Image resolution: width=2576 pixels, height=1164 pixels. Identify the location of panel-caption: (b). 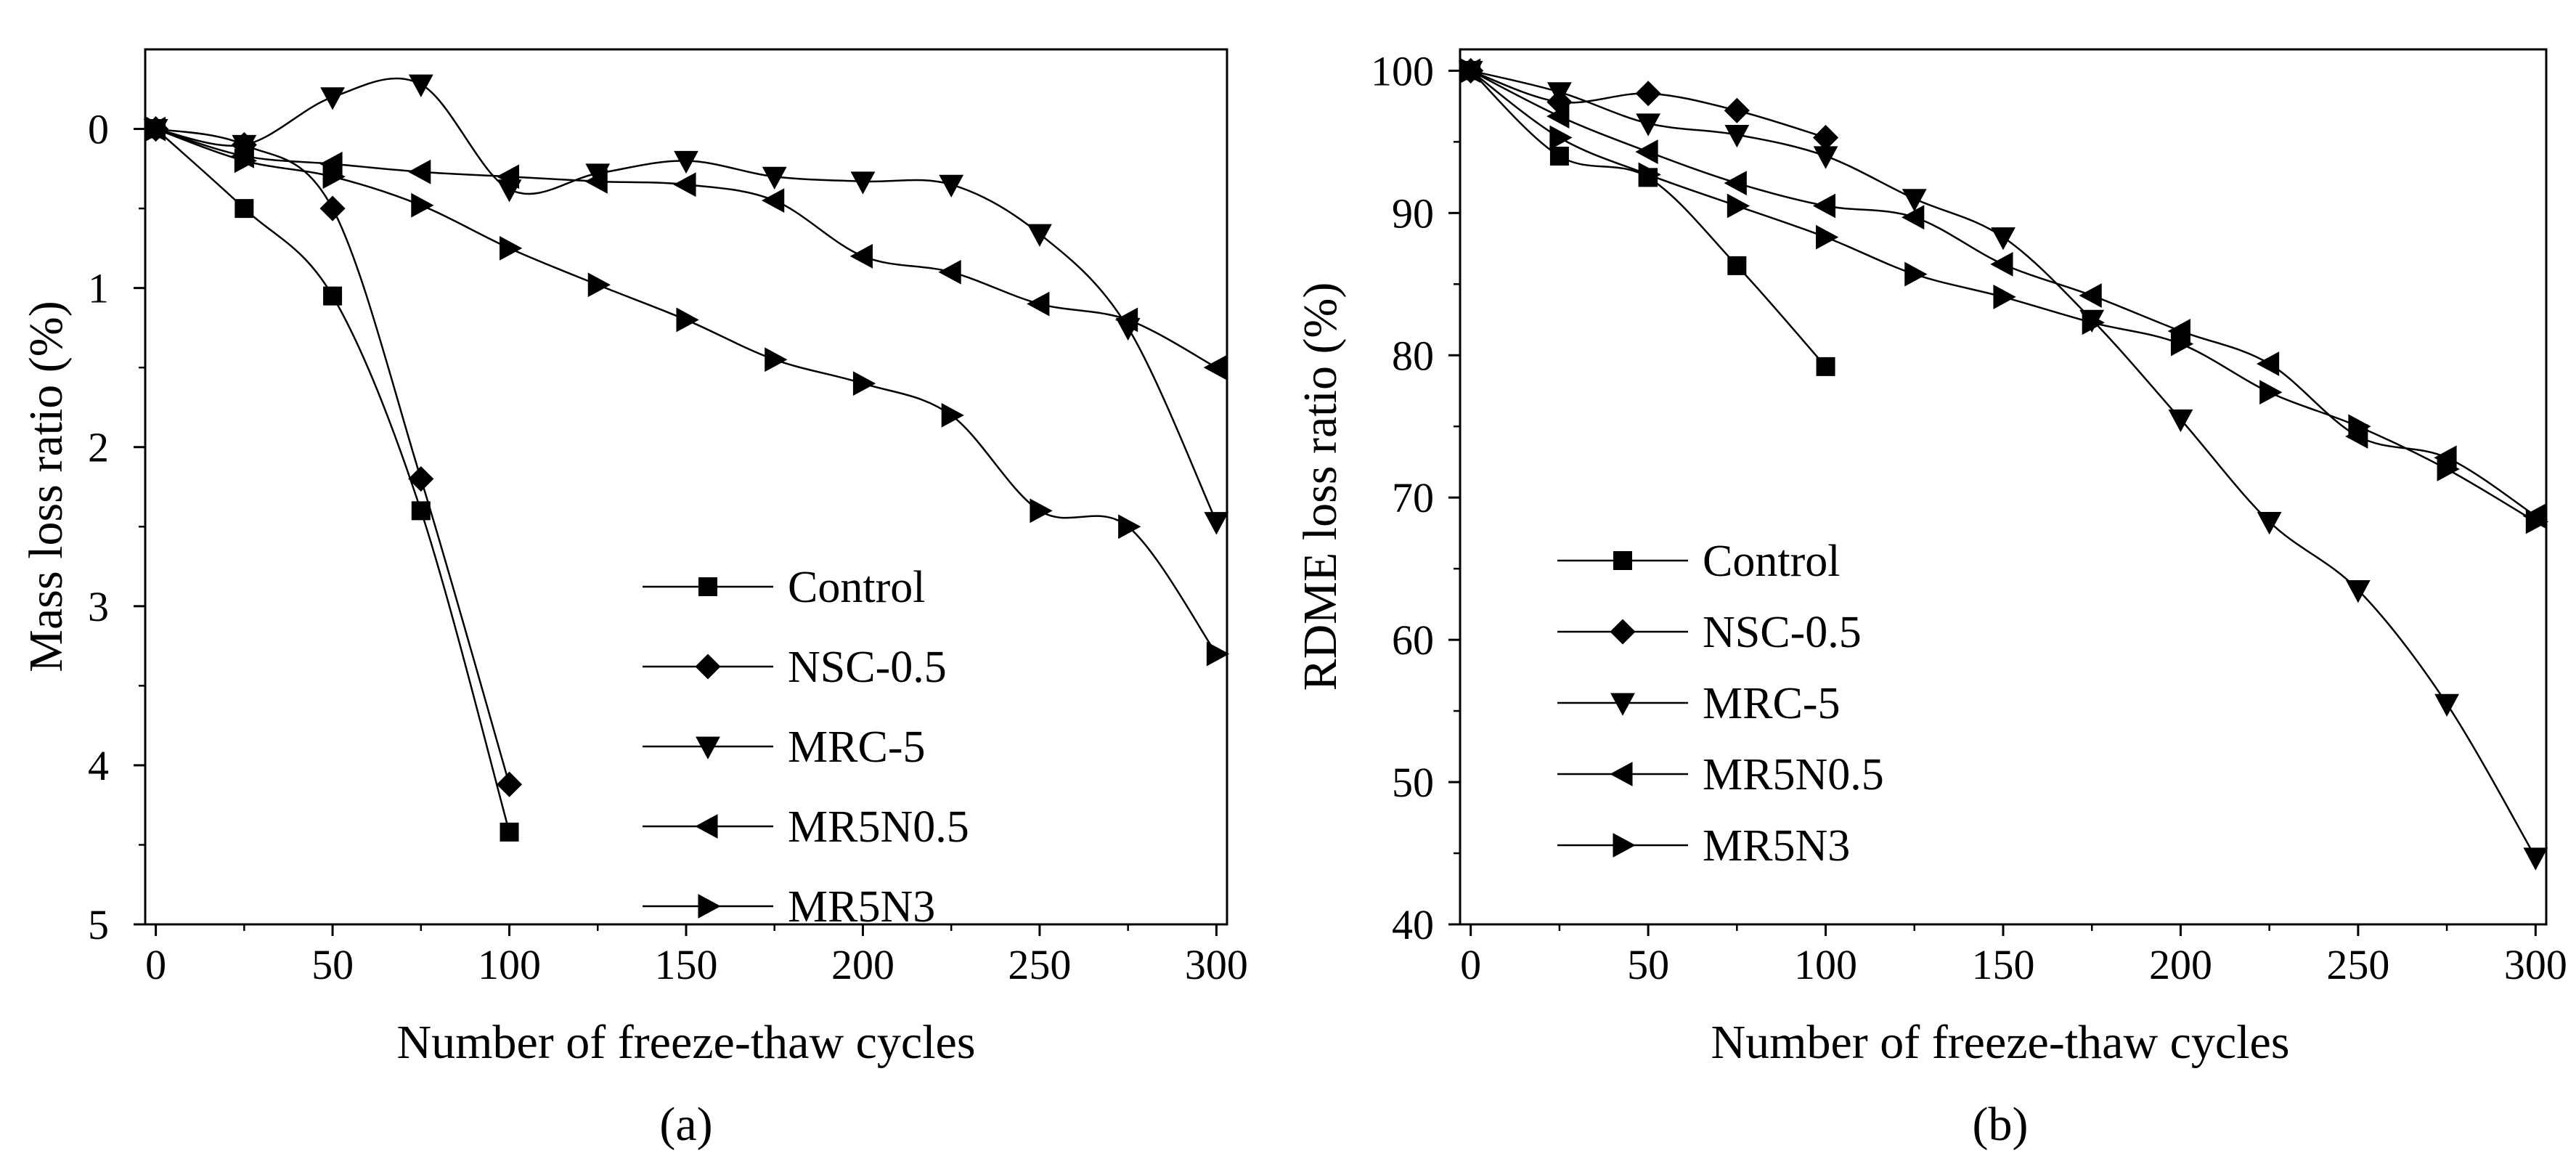
(2001, 1124).